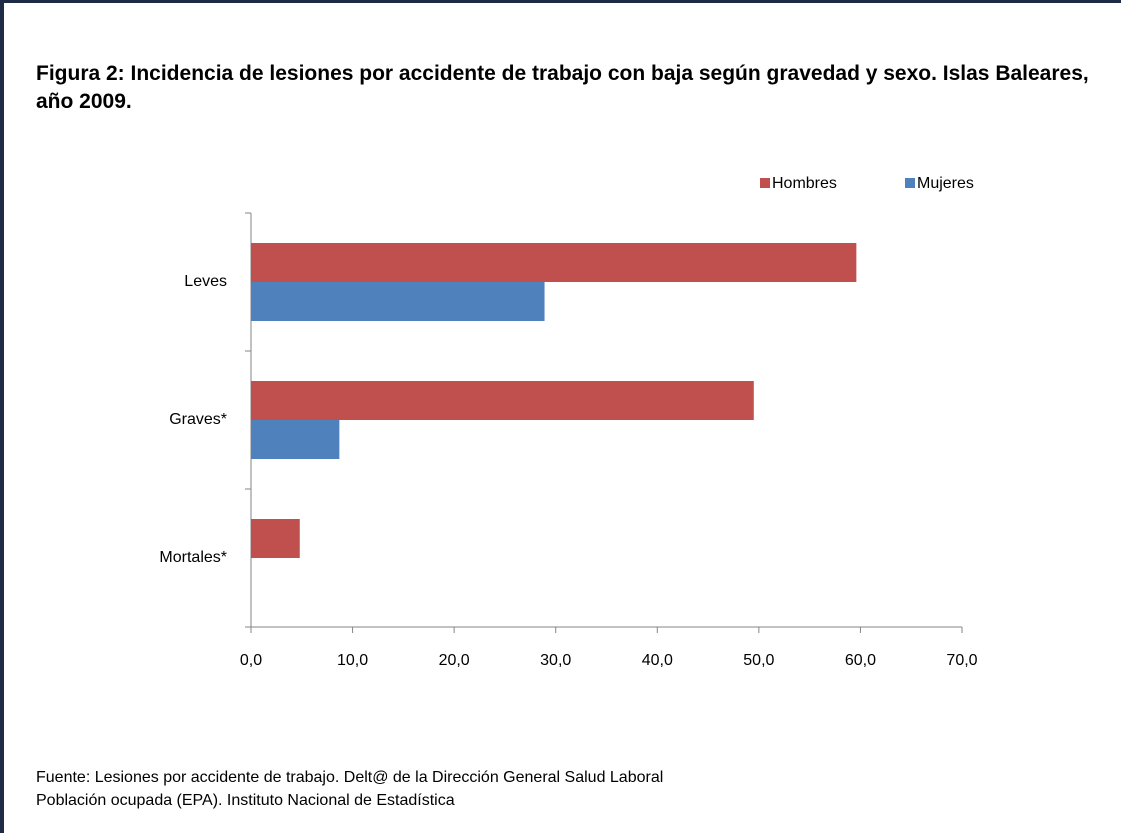 This screenshot has width=1121, height=833. Describe the element at coordinates (251, 660) in the screenshot. I see `x-tick-label: 0,0` at that location.